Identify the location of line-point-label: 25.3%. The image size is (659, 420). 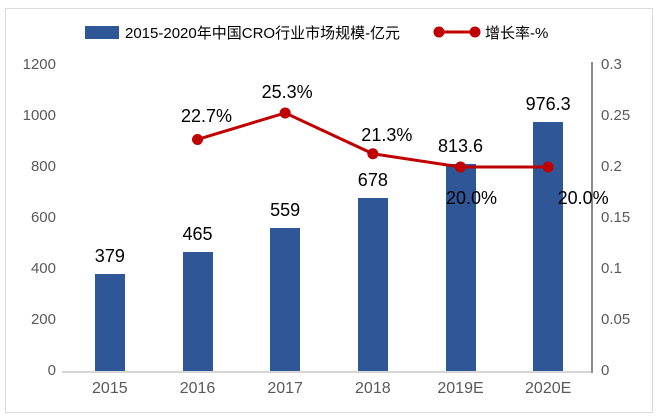
(287, 91).